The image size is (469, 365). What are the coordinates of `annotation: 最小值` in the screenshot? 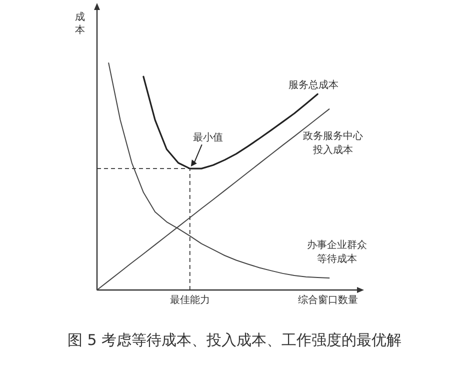 It's located at (207, 138).